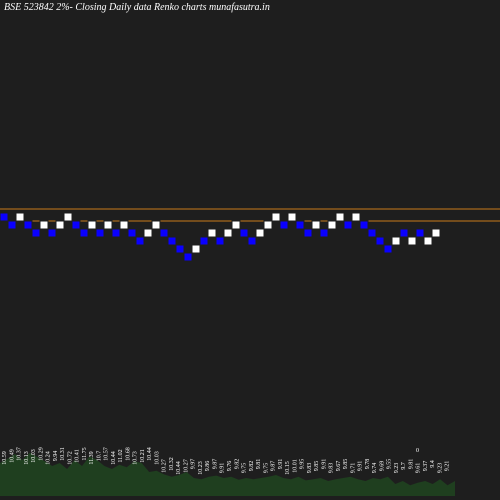 Image resolution: width=500 pixels, height=500 pixels. Describe the element at coordinates (186, 466) in the screenshot. I see `volume-label: 10.27` at that location.